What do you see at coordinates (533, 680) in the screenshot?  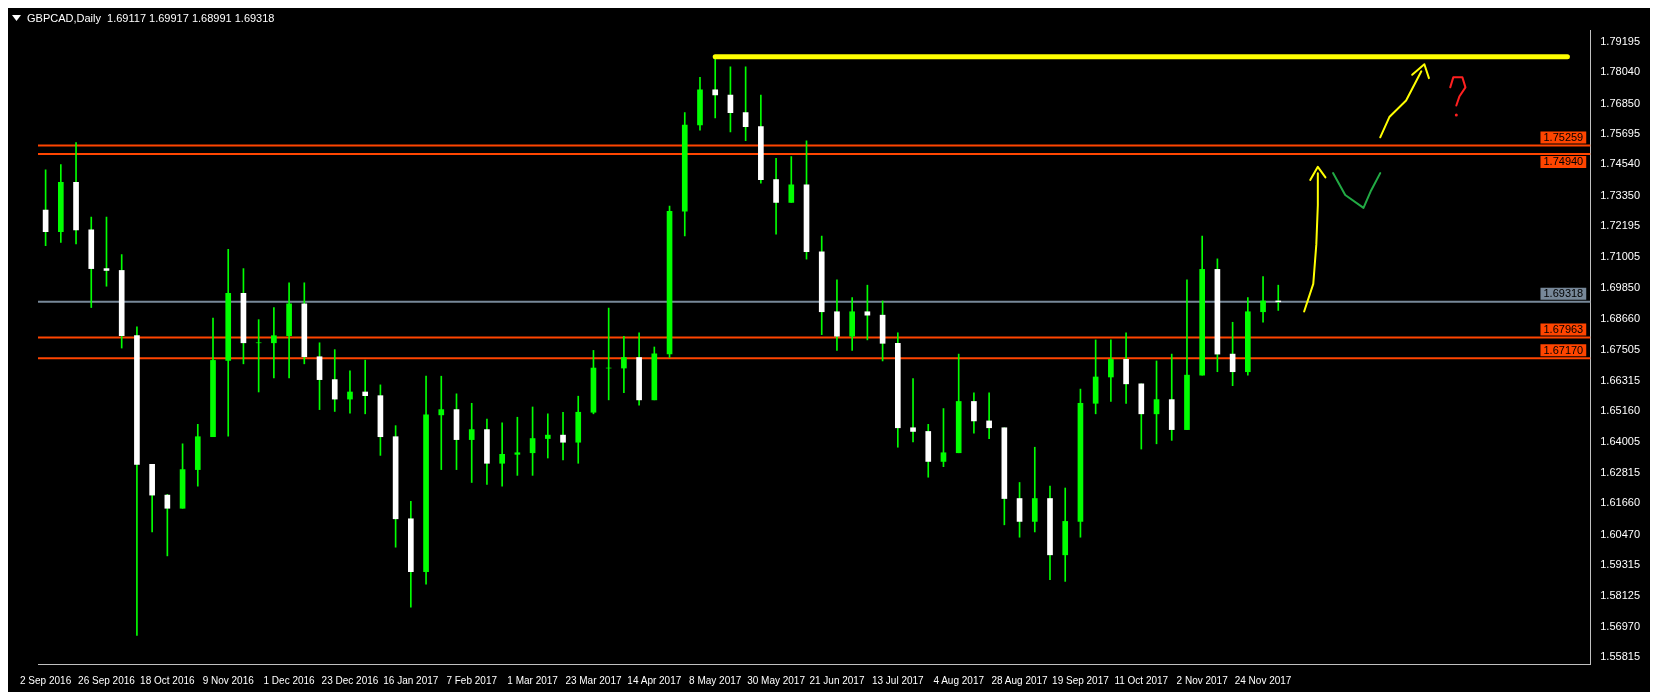 I see `x-tick-label: 1 Mar 2017` at bounding box center [533, 680].